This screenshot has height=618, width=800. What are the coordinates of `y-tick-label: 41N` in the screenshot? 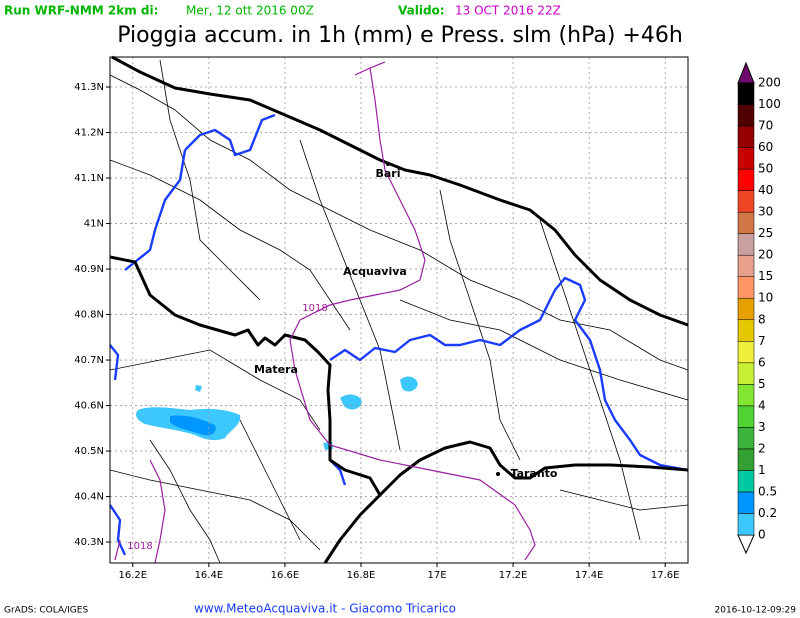 It's located at (94, 224).